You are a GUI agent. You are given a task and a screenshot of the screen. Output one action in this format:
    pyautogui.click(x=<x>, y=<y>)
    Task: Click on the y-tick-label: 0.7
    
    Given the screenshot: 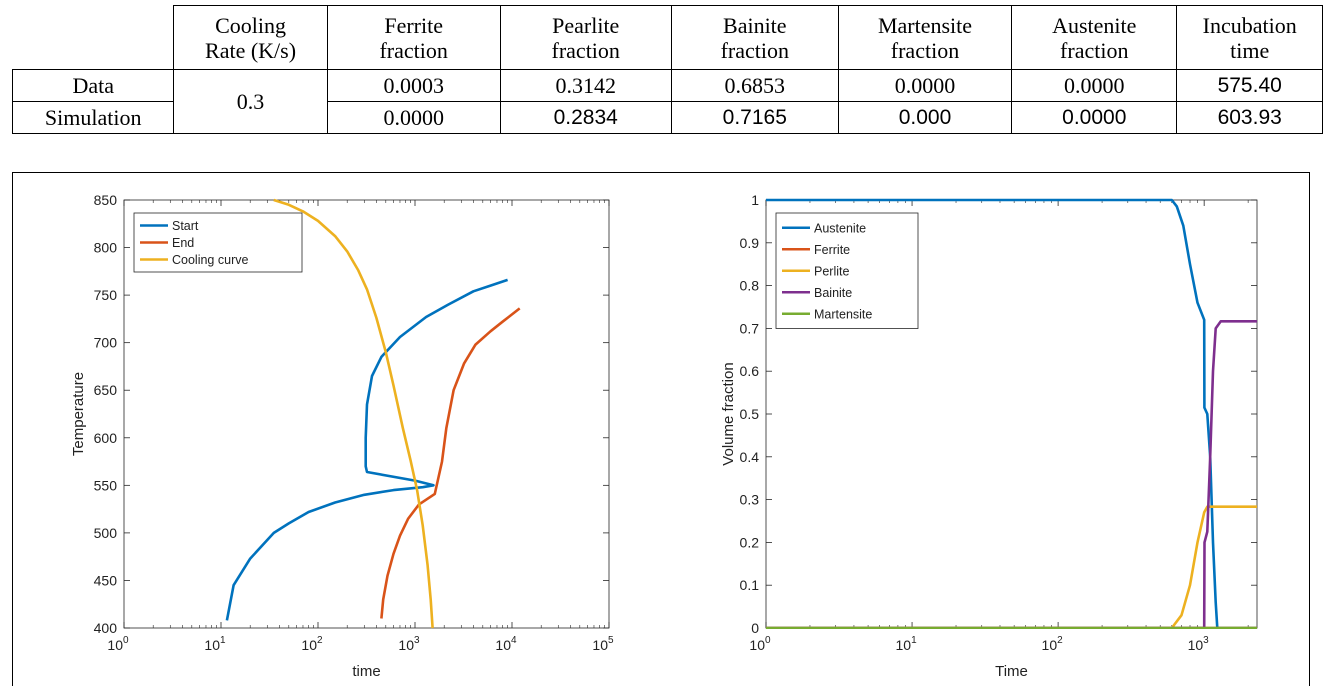 What is the action you would take?
    pyautogui.click(x=750, y=328)
    